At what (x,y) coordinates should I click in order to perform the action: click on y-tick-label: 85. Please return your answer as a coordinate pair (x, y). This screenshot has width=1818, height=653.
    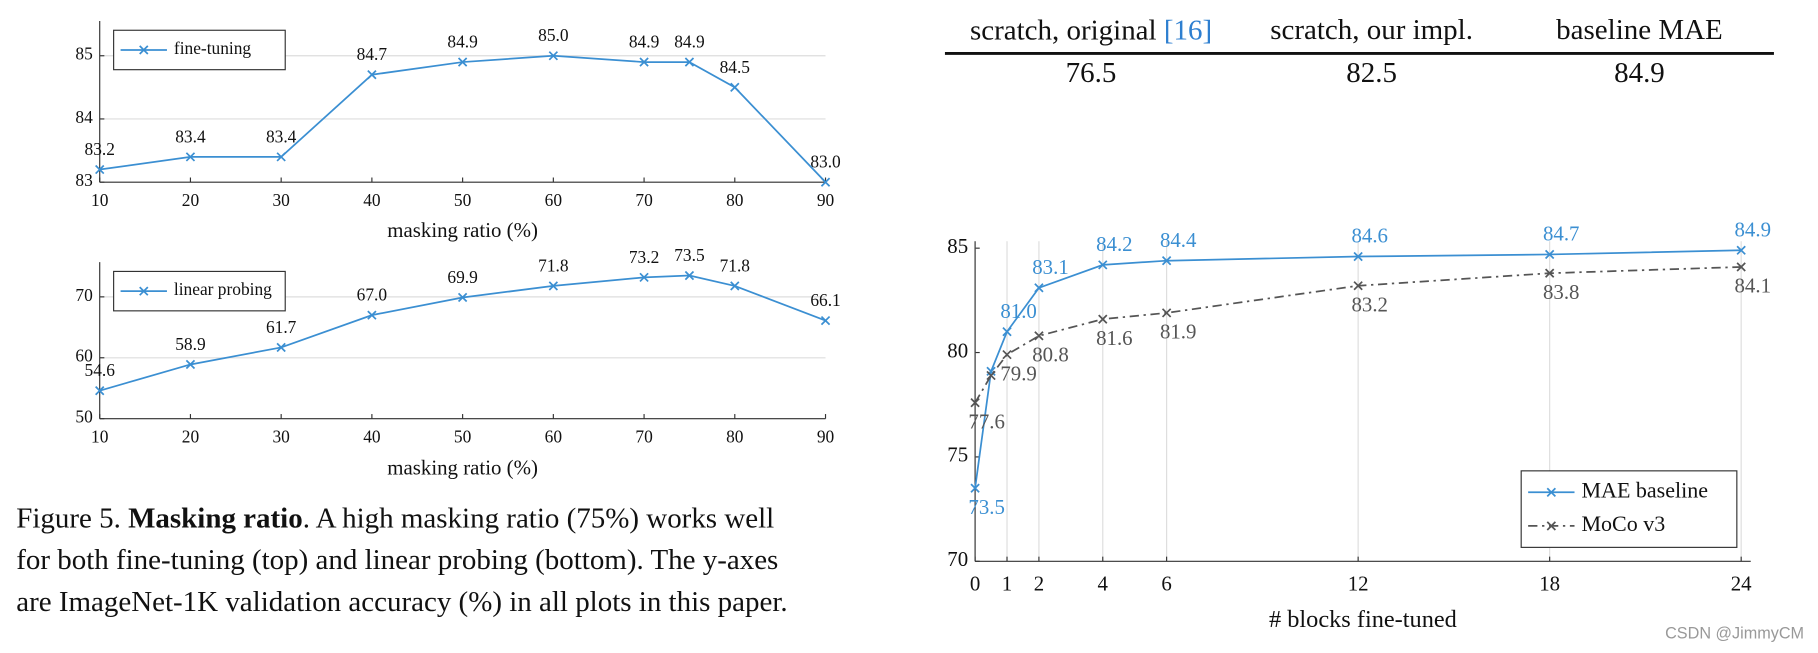
    Looking at the image, I should click on (957, 246).